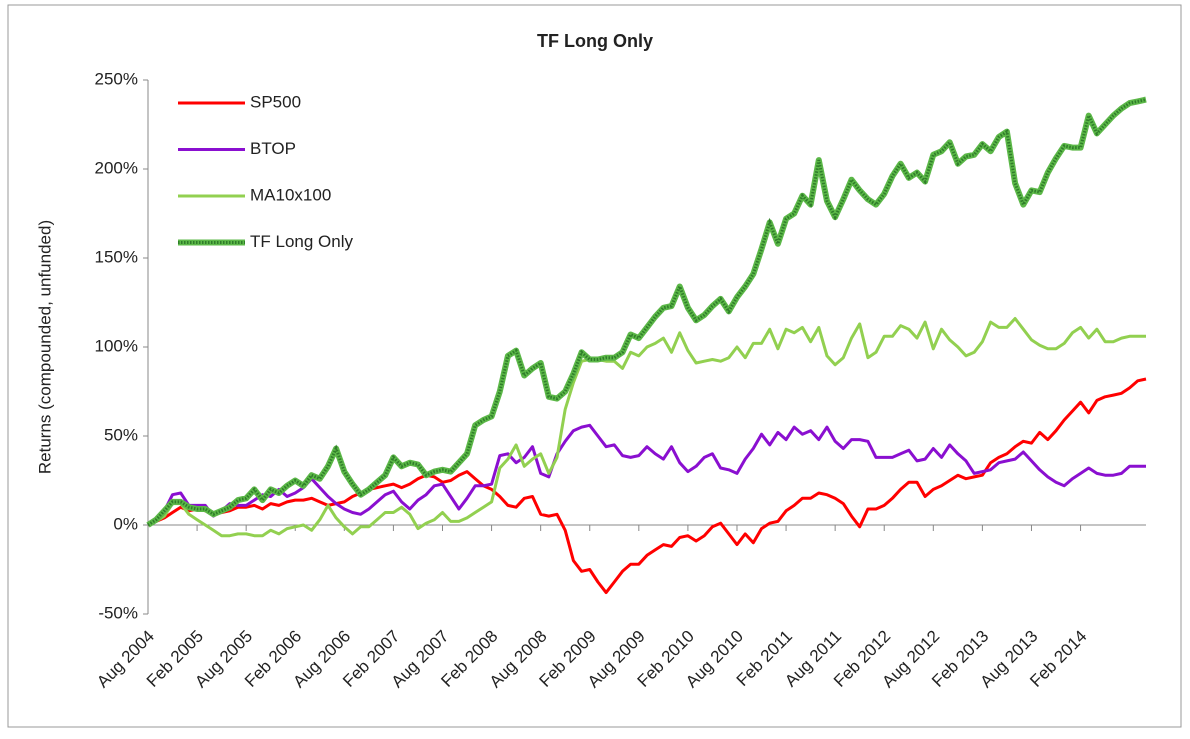 The width and height of the screenshot is (1190, 739). What do you see at coordinates (125, 523) in the screenshot?
I see `y-tick-label: 0%` at bounding box center [125, 523].